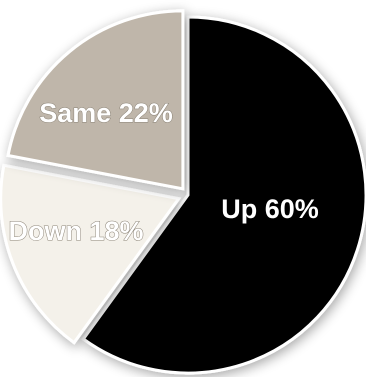 This screenshot has width=366, height=377. I want to click on pie-label-down: Down 18%, so click(75, 231).